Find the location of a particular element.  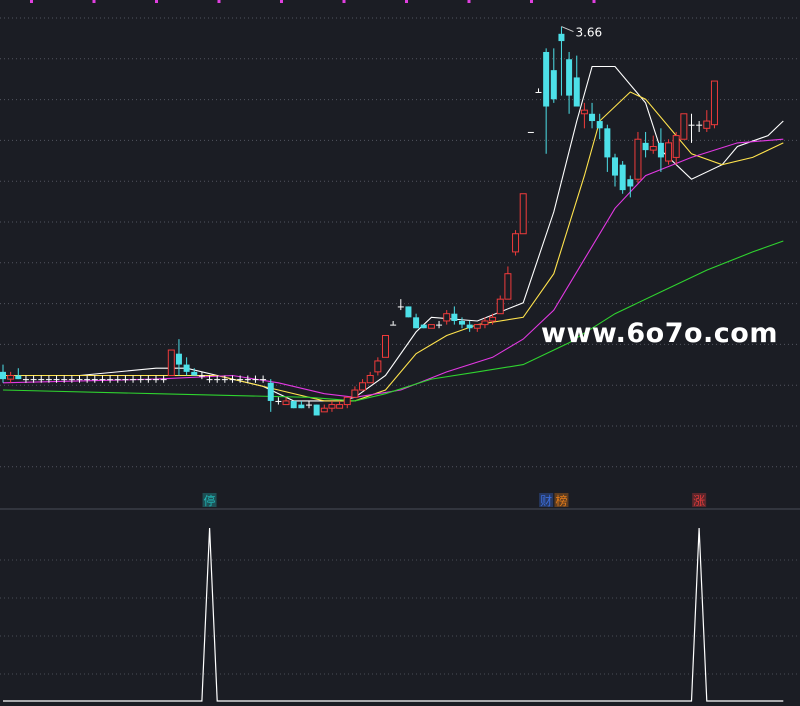

event-label: 停 is located at coordinates (210, 500).